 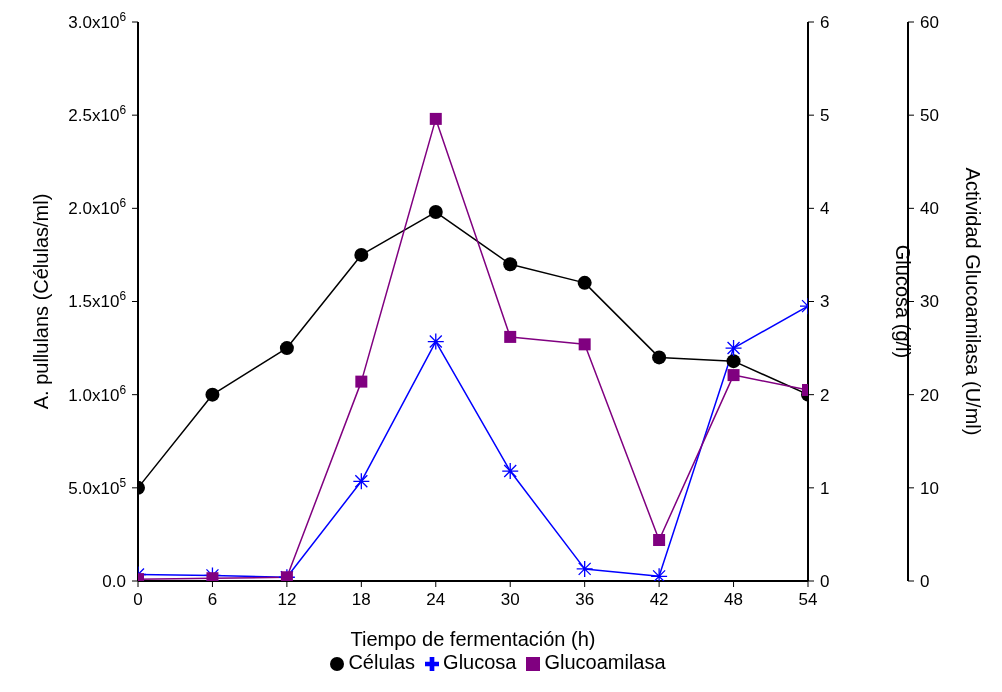 What do you see at coordinates (929, 209) in the screenshot?
I see `y3-tick-label: 40` at bounding box center [929, 209].